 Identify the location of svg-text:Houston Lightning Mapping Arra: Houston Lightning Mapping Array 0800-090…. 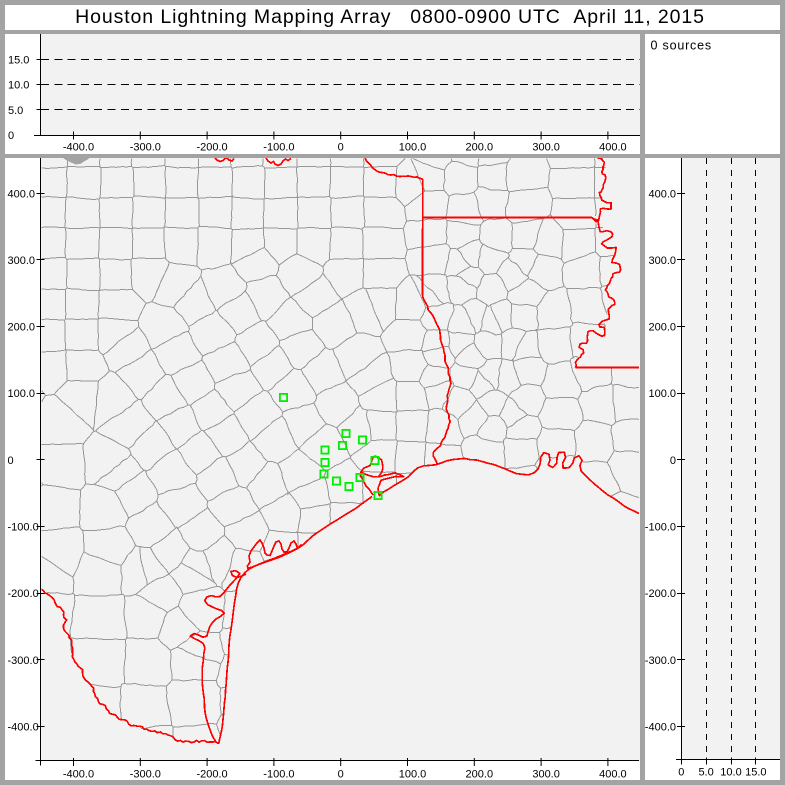
(390, 17).